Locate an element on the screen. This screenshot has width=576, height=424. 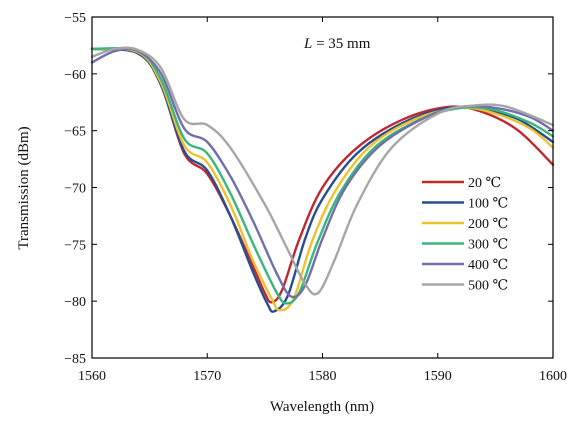
legend-label-5: 500 ℃ is located at coordinates (488, 286).